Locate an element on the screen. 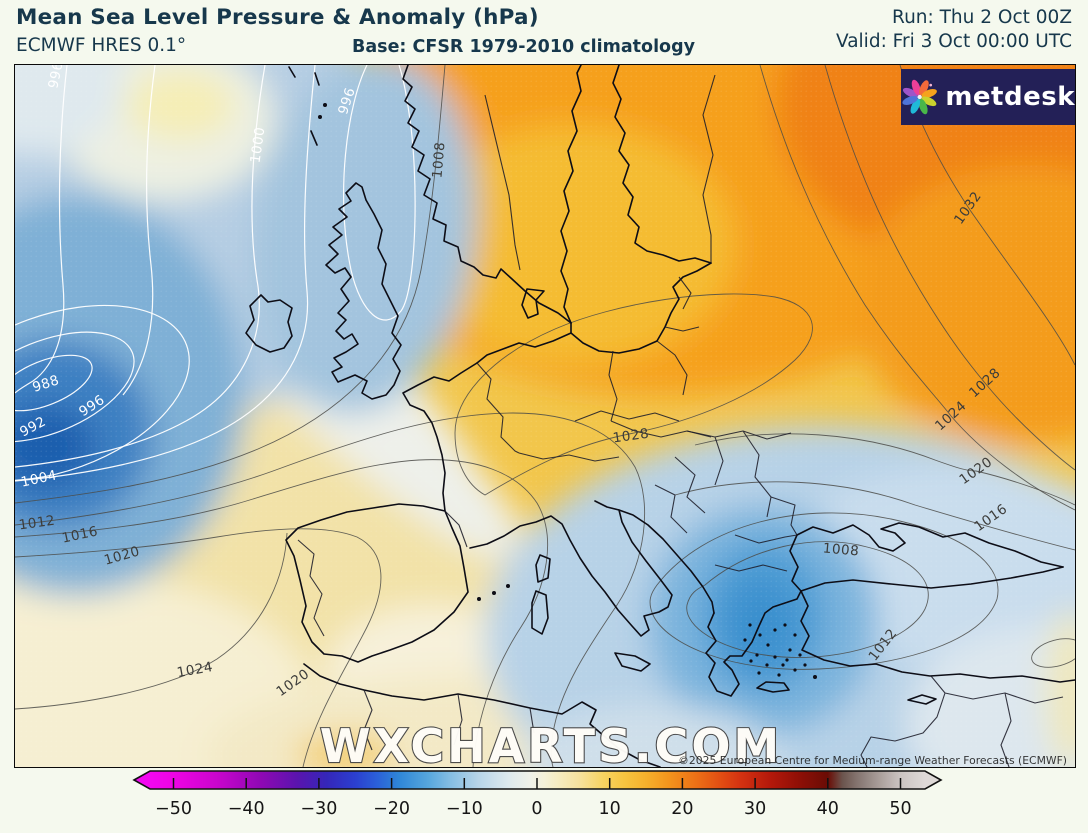  anomaly-colorbar: −50 −40 −30 −20 −10 0 10 20 30 40 50 is located at coordinates (537, 794).